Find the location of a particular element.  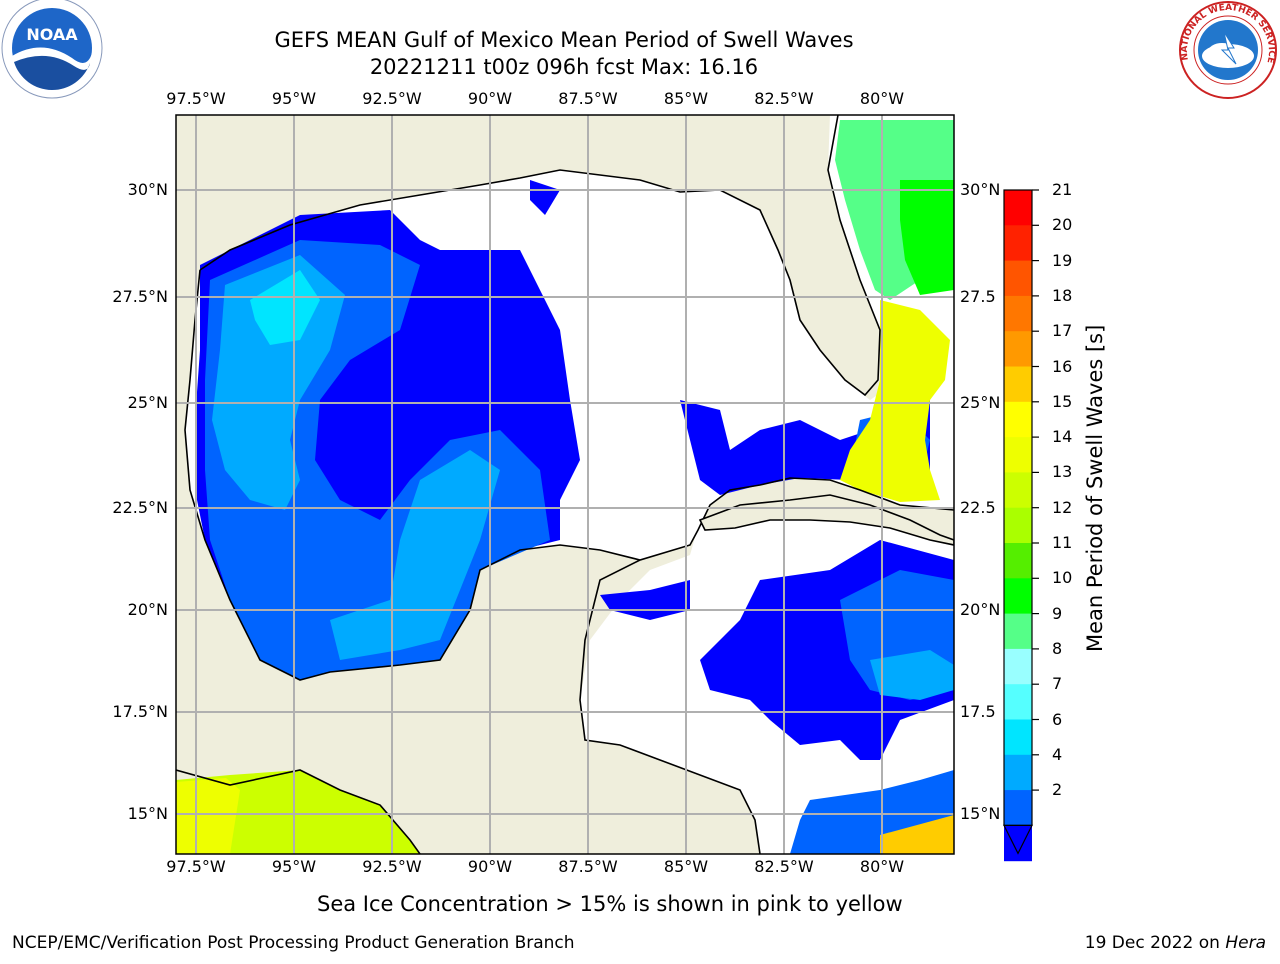

lon-label-top: 92.5°W is located at coordinates (392, 98).